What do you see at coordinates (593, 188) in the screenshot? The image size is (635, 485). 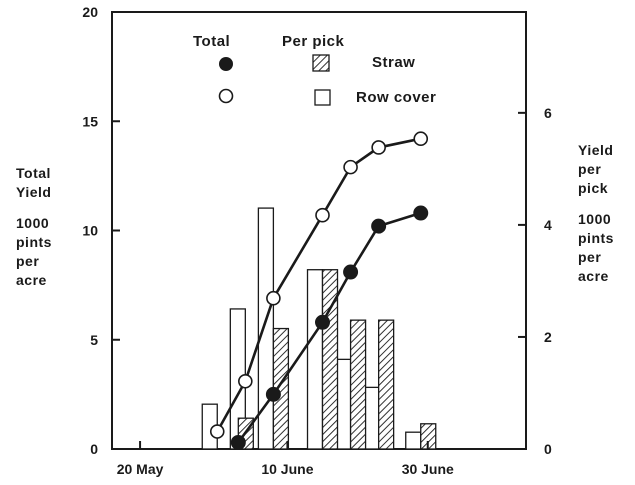 I see `right-axis-label-line-3: pick` at bounding box center [593, 188].